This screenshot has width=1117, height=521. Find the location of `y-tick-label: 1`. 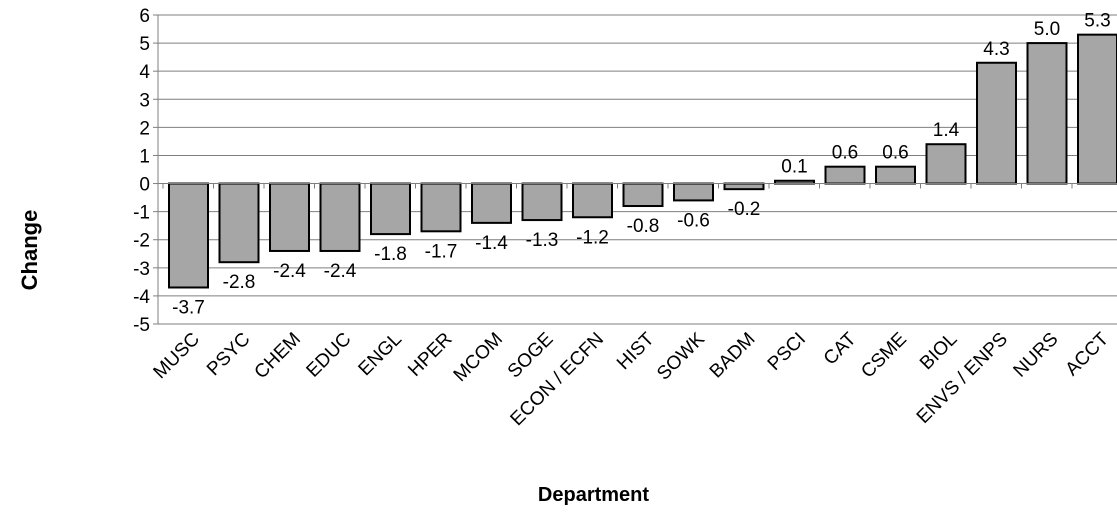

y-tick-label: 1 is located at coordinates (144, 156).